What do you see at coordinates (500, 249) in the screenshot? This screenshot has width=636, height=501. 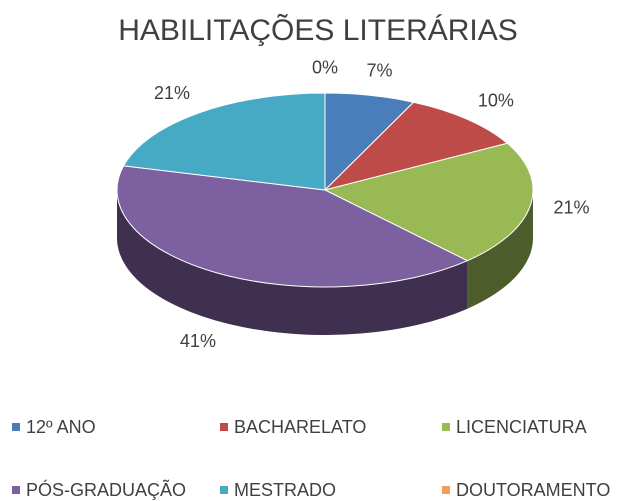 I see `slice-side` at bounding box center [500, 249].